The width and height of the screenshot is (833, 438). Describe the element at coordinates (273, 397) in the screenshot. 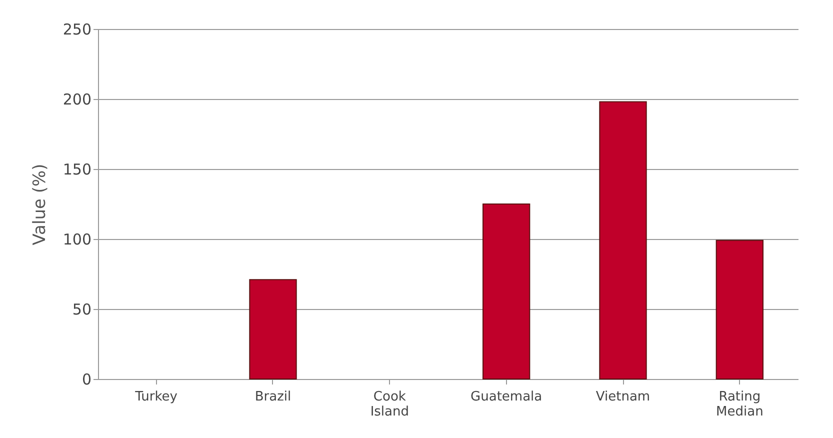

I see `x-tick-label: Brazil` at that location.